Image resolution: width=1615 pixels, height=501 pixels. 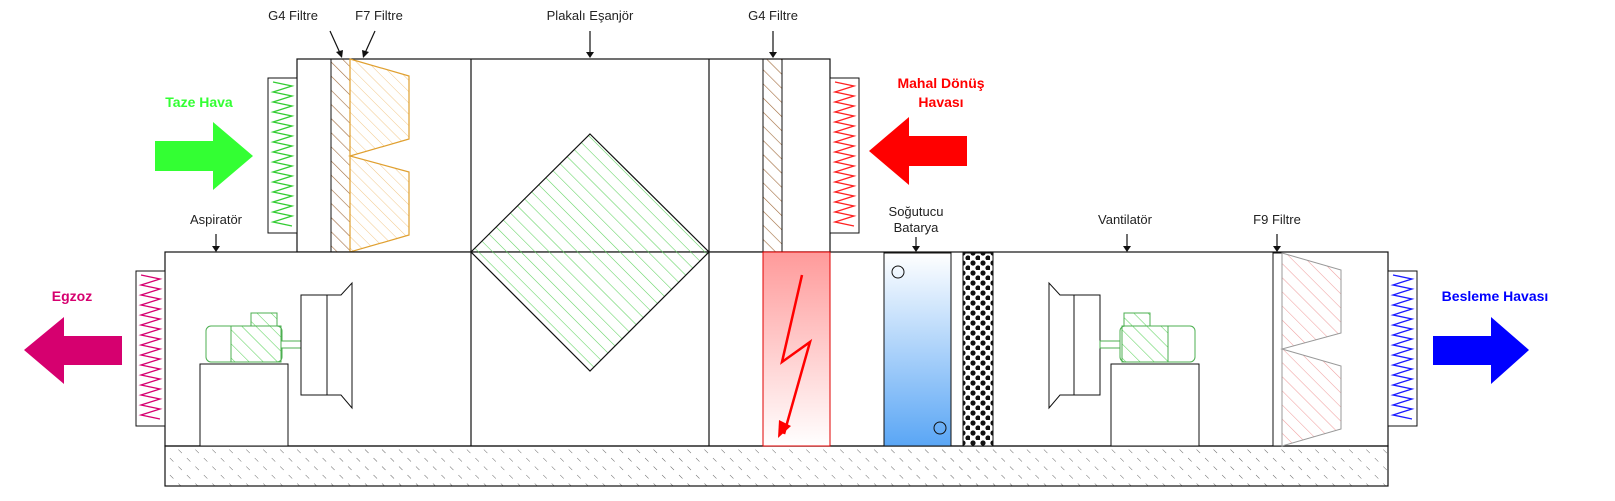 What do you see at coordinates (150, 348) in the screenshot?
I see `exhaust-grille` at bounding box center [150, 348].